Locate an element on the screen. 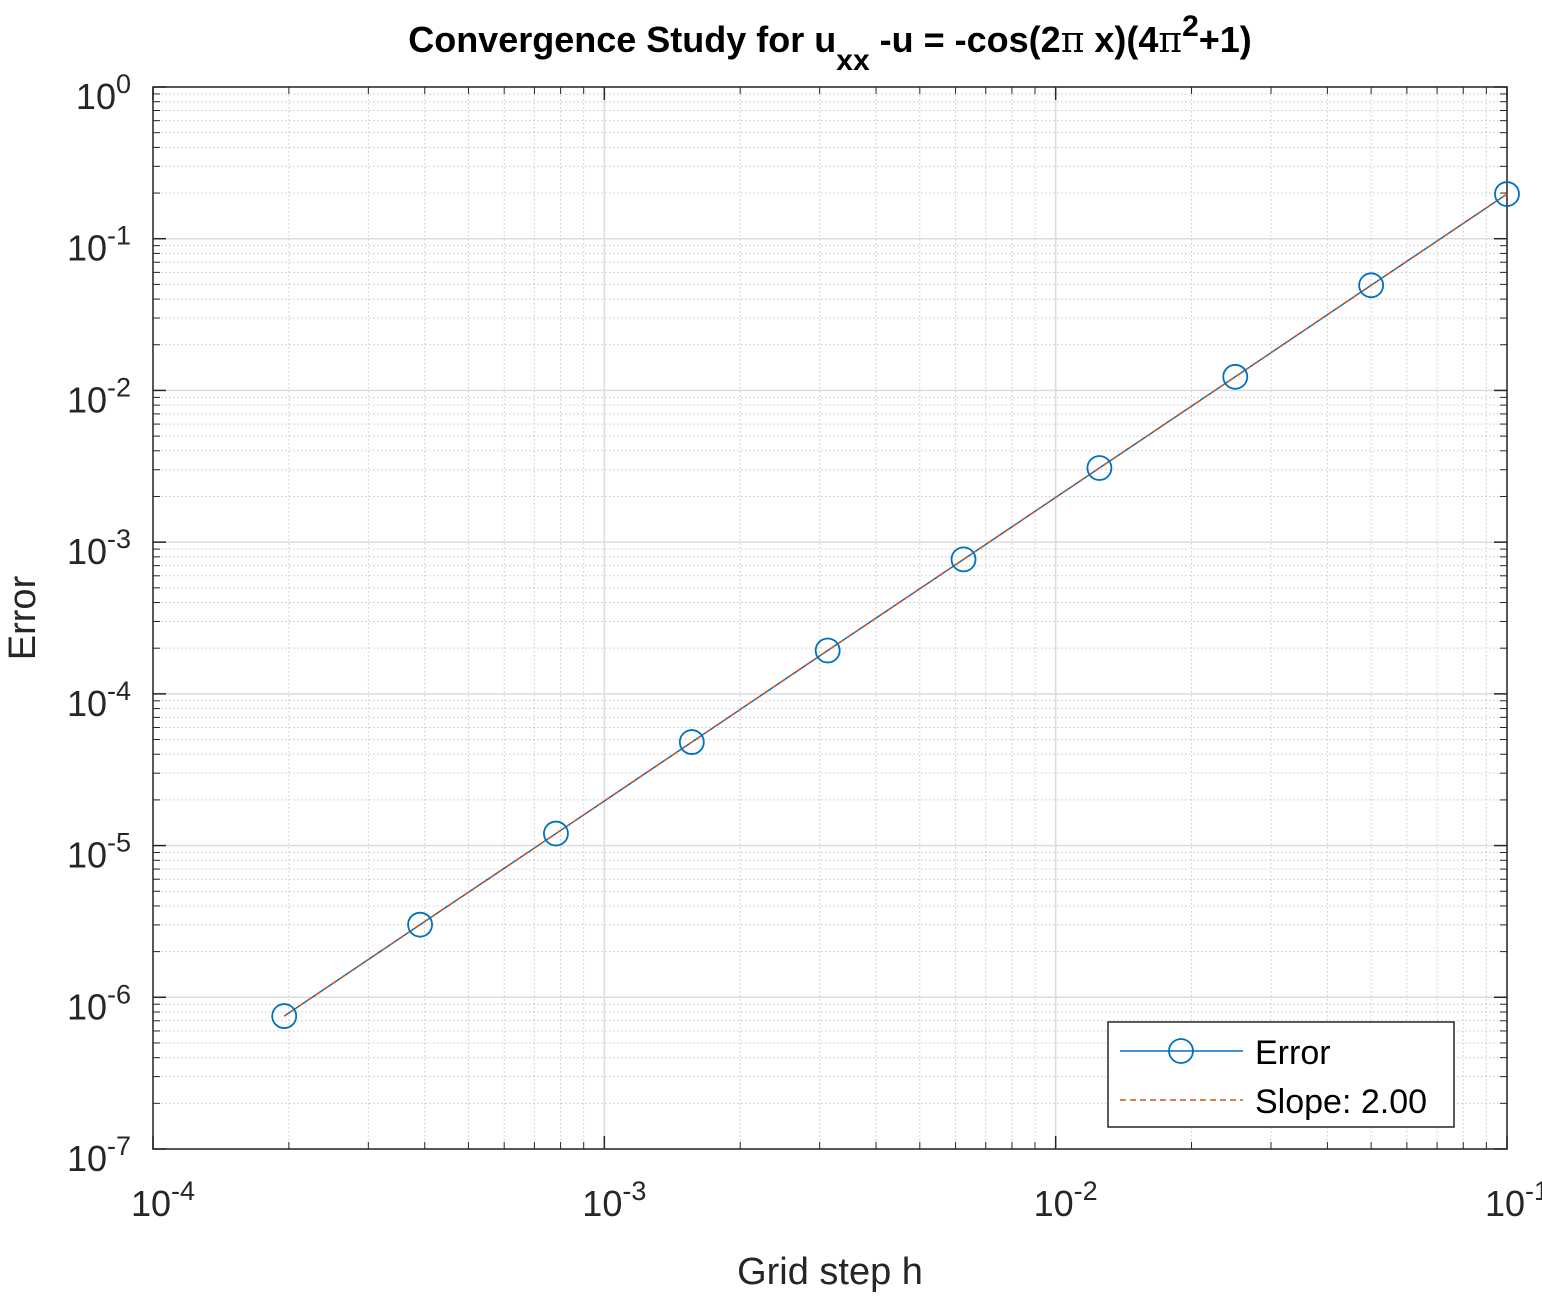 The height and width of the screenshot is (1296, 1542). legend: Error Slope: 2.00 is located at coordinates (1281, 1074).